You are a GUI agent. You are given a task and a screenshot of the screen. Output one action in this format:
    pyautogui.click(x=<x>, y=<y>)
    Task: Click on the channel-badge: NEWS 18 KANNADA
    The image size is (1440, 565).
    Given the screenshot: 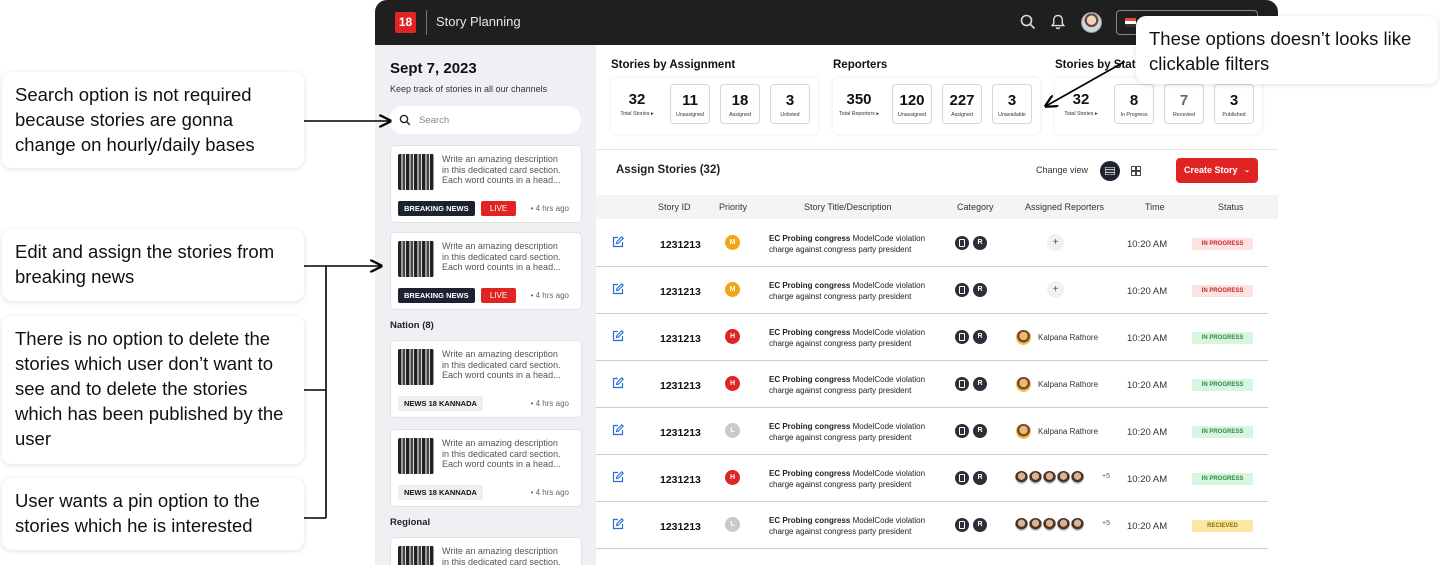 What is the action you would take?
    pyautogui.click(x=440, y=403)
    